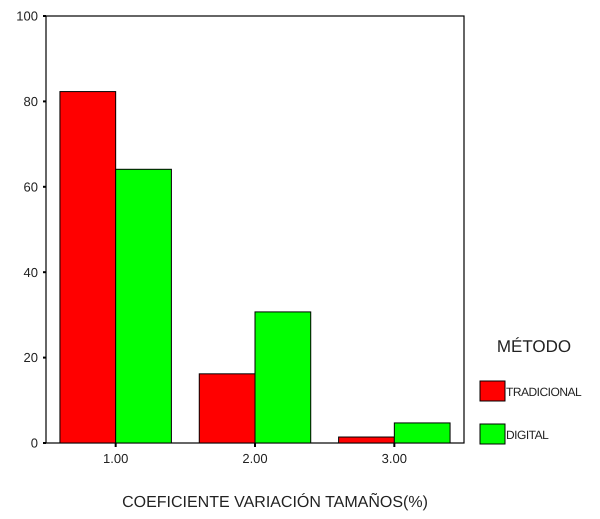 This screenshot has width=600, height=519. Describe the element at coordinates (34, 443) in the screenshot. I see `y-tick-label: 0` at that location.